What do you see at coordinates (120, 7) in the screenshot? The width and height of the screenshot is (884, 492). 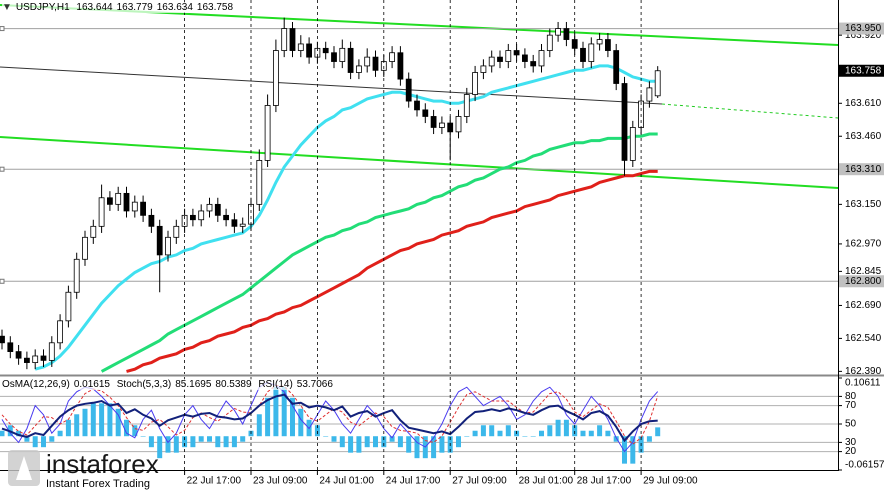 I see `price-header: ▼ USDJPY,H1 163.644 163.779 163.634 163.758` at bounding box center [120, 7].